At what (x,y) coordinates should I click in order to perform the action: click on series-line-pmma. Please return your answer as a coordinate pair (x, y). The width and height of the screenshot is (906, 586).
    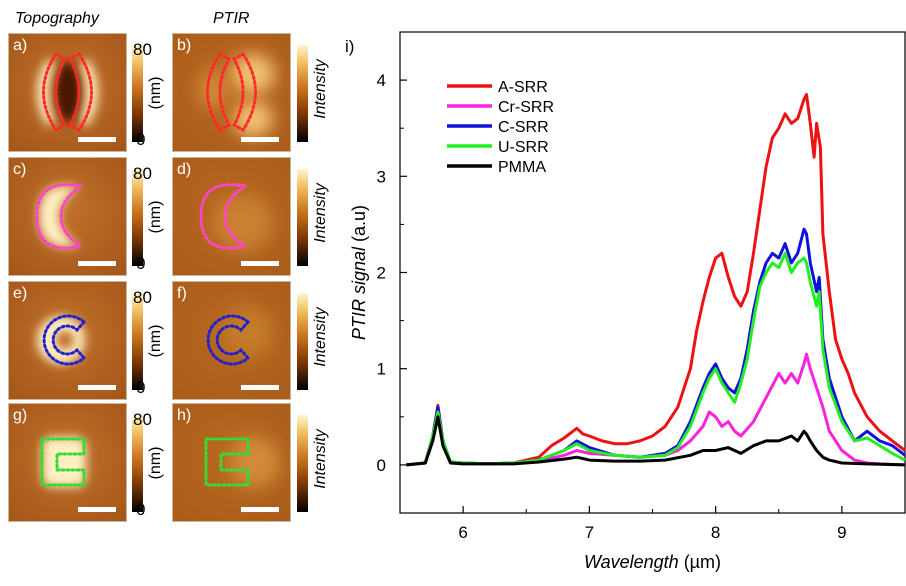
    Looking at the image, I should click on (656, 441).